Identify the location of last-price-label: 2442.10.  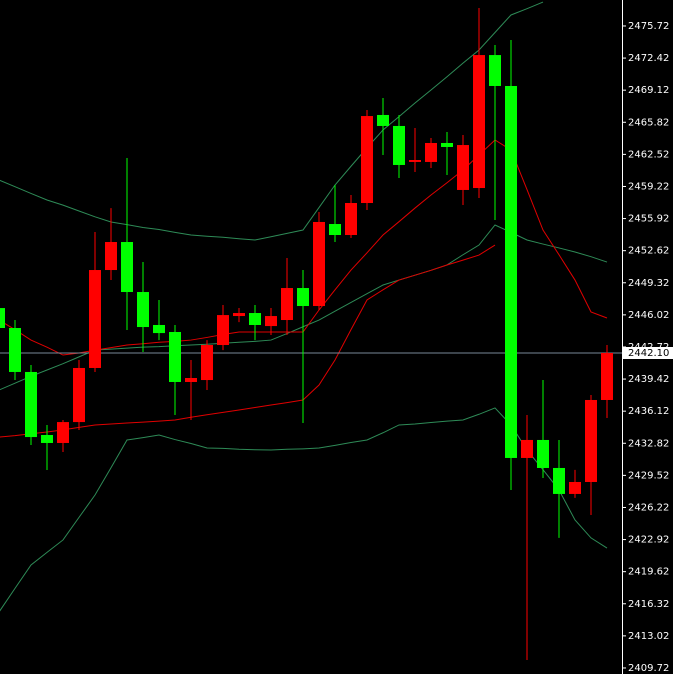
(648, 353).